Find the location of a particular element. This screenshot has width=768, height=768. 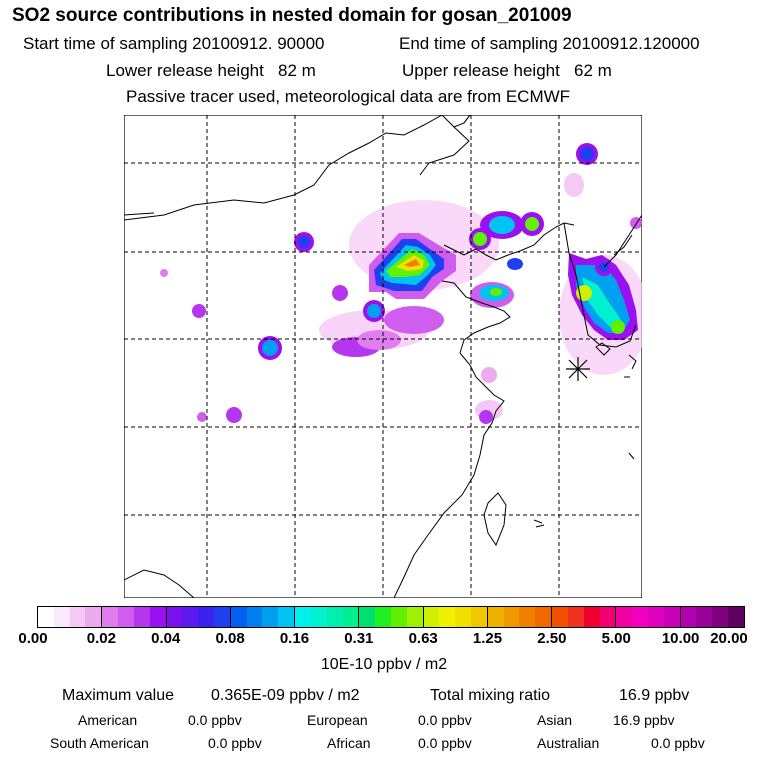

max-value-label: Maximum value is located at coordinates (118, 695).